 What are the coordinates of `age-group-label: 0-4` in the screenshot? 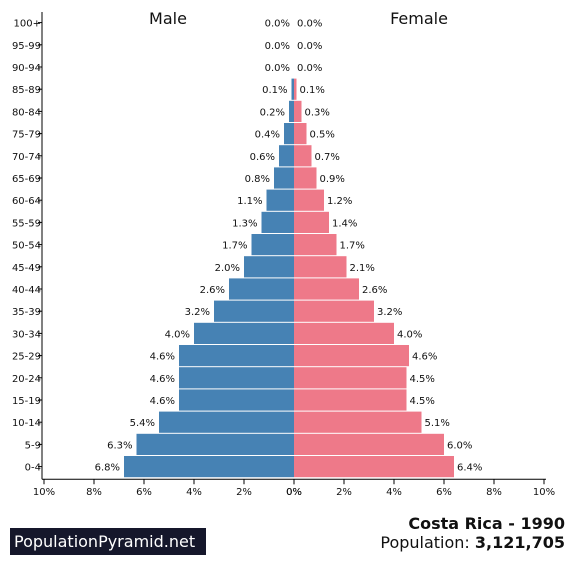 It's located at (33, 468).